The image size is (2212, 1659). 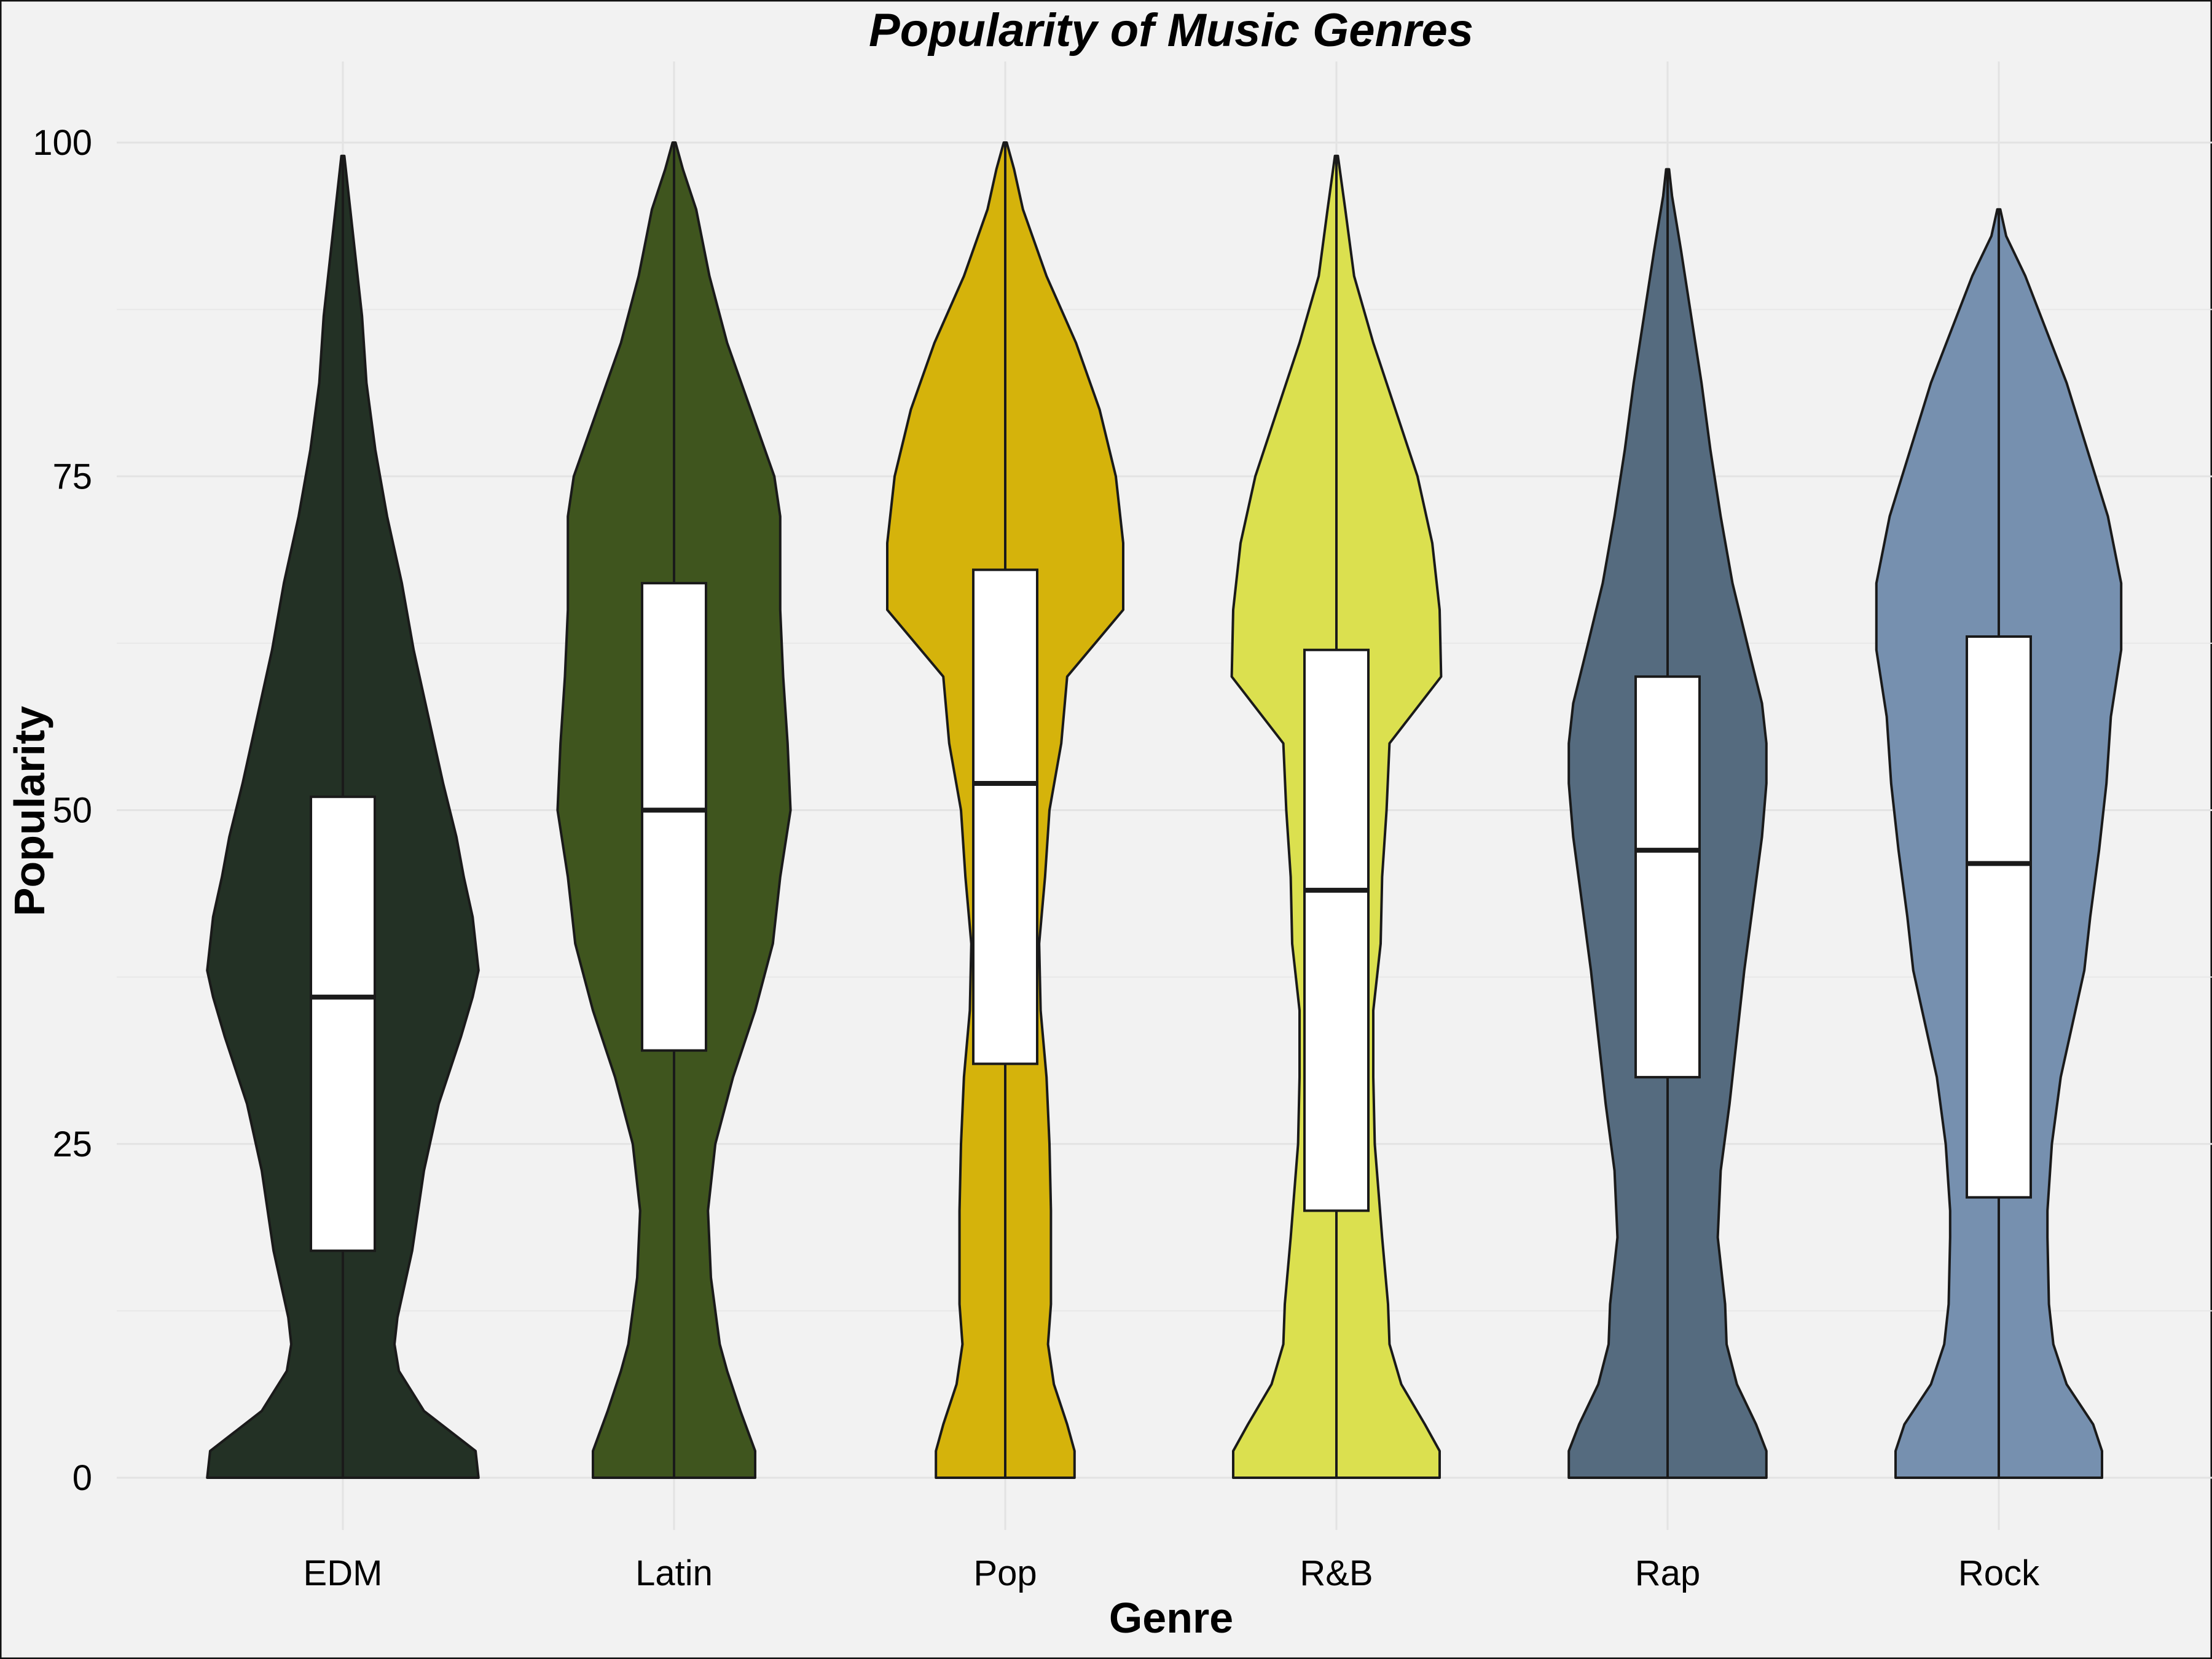 What do you see at coordinates (674, 1573) in the screenshot?
I see `x-tick-label: Latin` at bounding box center [674, 1573].